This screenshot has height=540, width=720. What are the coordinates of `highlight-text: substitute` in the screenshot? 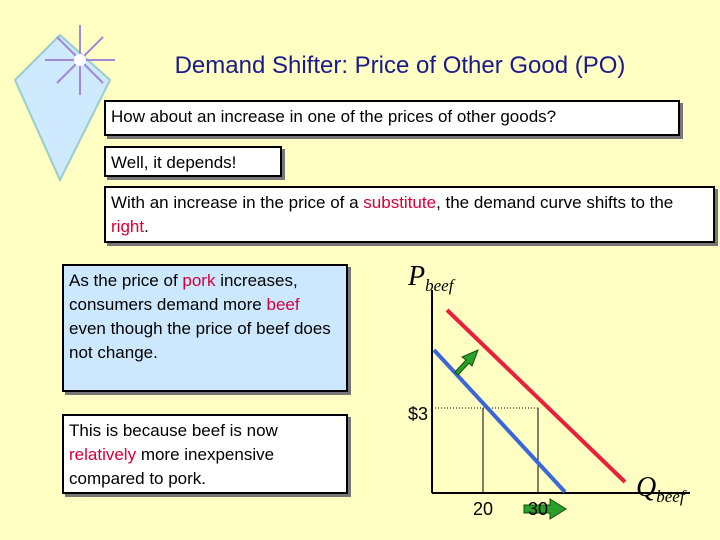 It's located at (400, 202).